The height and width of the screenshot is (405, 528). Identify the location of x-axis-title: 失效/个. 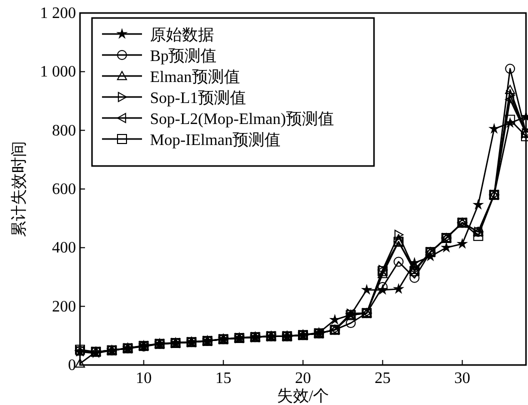
(303, 396).